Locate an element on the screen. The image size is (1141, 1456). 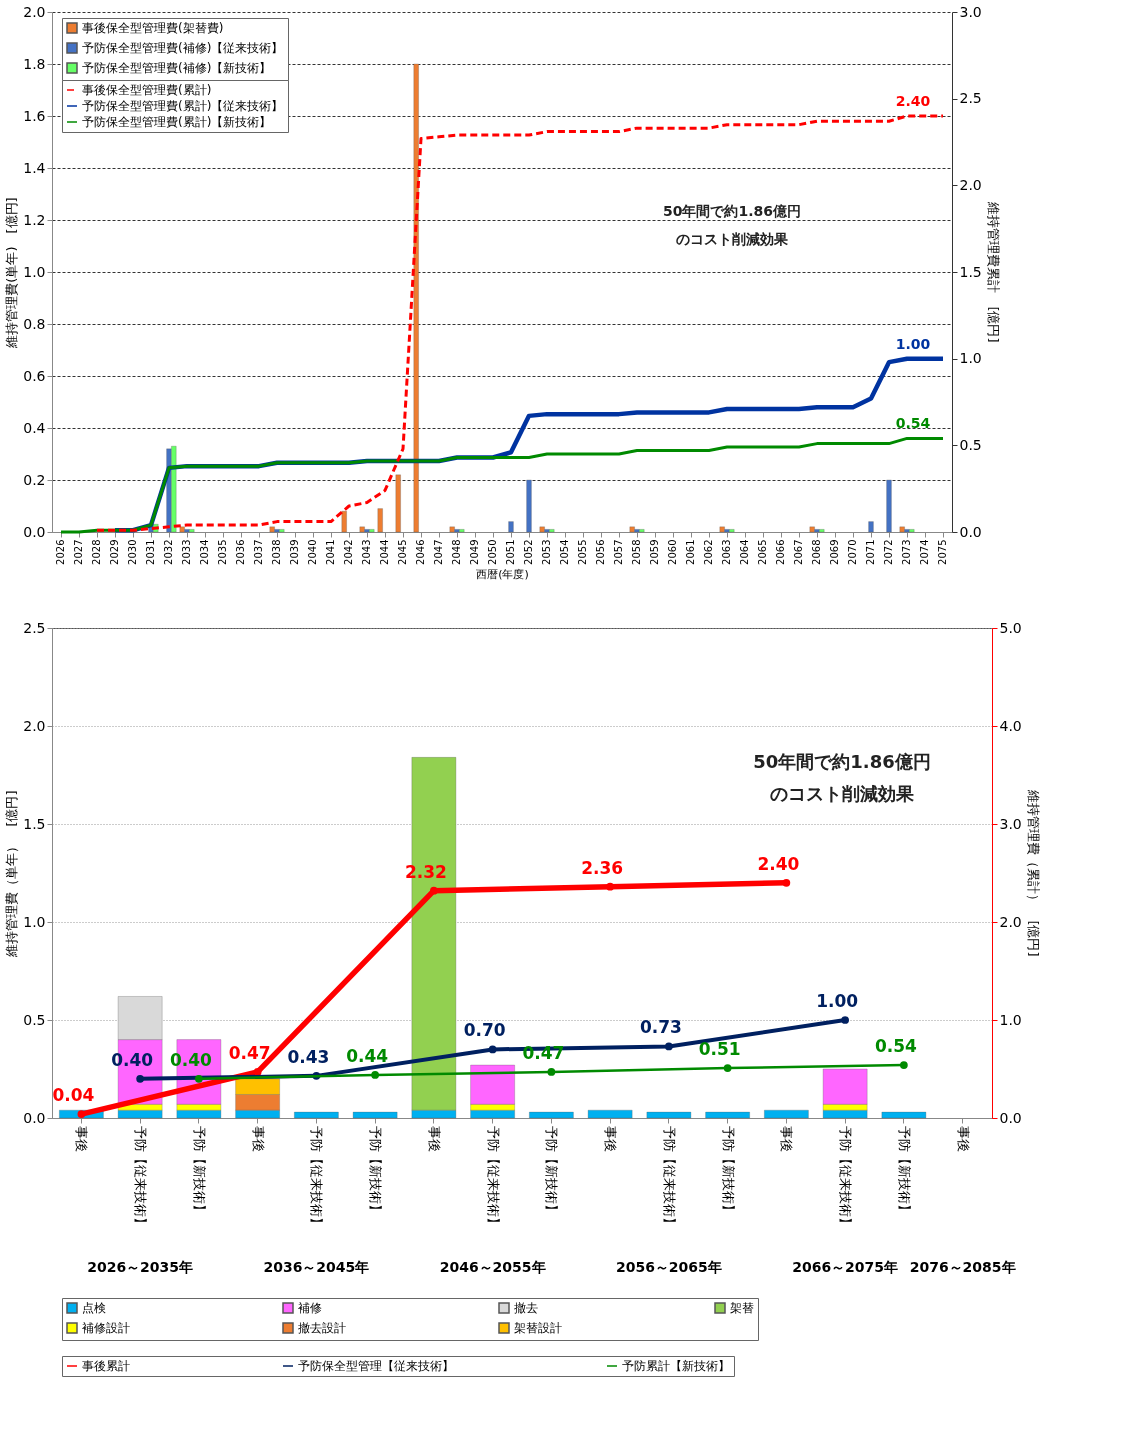
x-tick-label: 2061 is located at coordinates (690, 552).